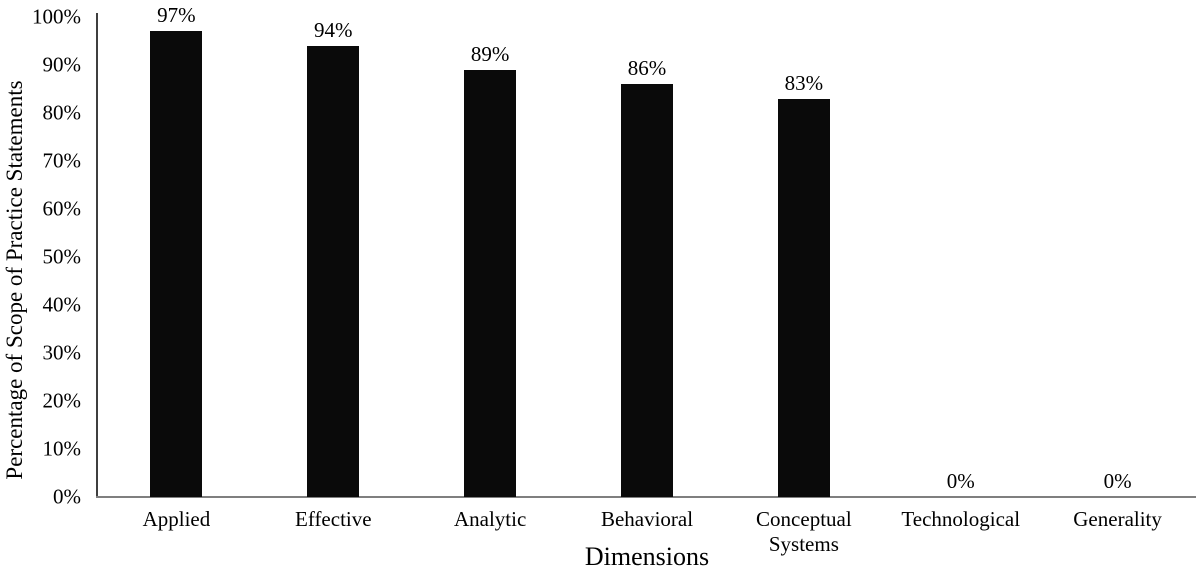 Image resolution: width=1200 pixels, height=570 pixels. What do you see at coordinates (62, 208) in the screenshot?
I see `y-tick-label-60: 60%` at bounding box center [62, 208].